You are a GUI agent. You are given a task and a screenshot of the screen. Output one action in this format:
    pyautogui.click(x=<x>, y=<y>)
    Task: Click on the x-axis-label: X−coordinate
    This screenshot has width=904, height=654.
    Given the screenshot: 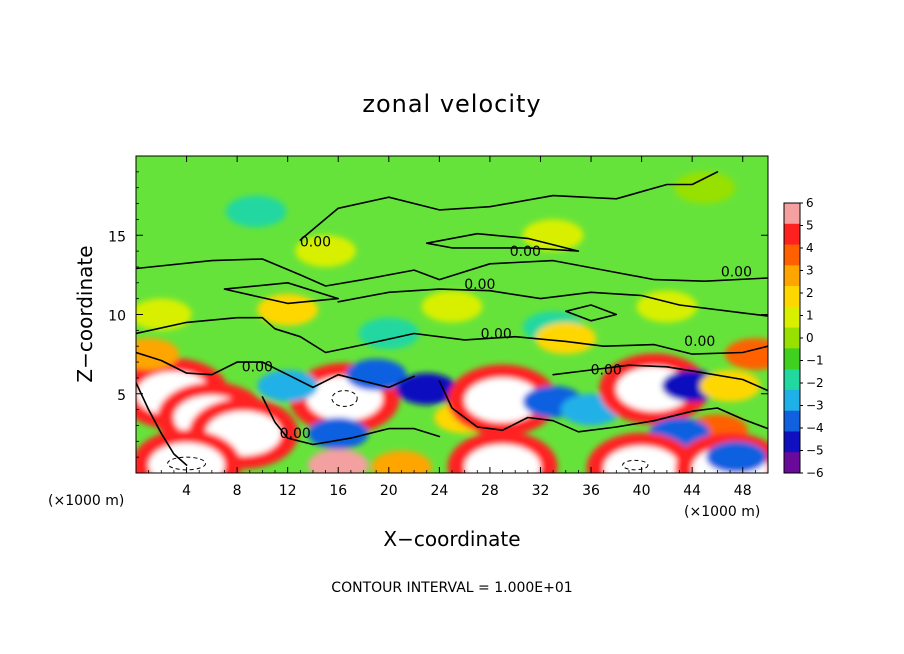 What is the action you would take?
    pyautogui.click(x=451, y=539)
    